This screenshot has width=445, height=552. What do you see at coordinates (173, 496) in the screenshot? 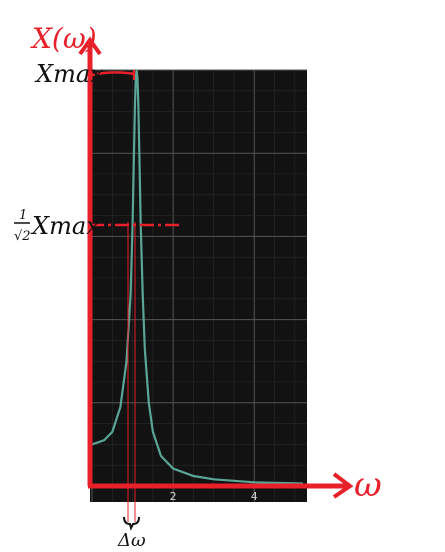
I see `x-tick-label: 2` at bounding box center [173, 496].